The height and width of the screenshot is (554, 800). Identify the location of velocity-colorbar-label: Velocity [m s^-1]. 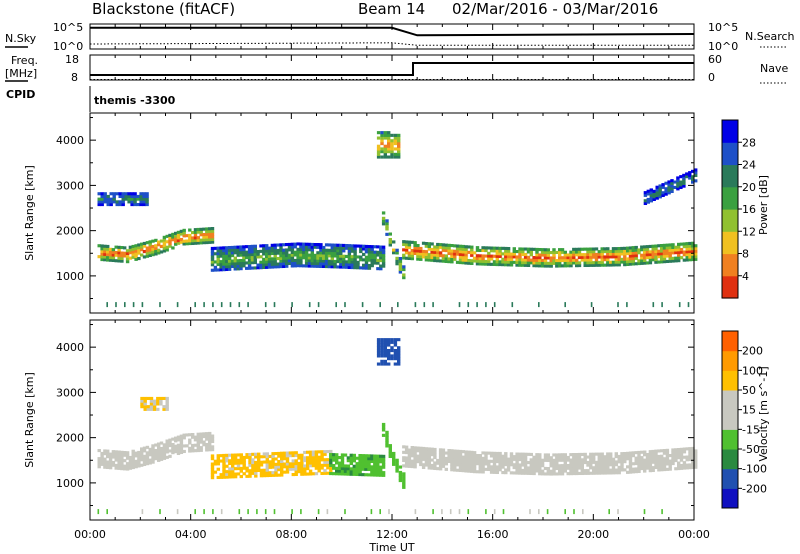
(763, 413).